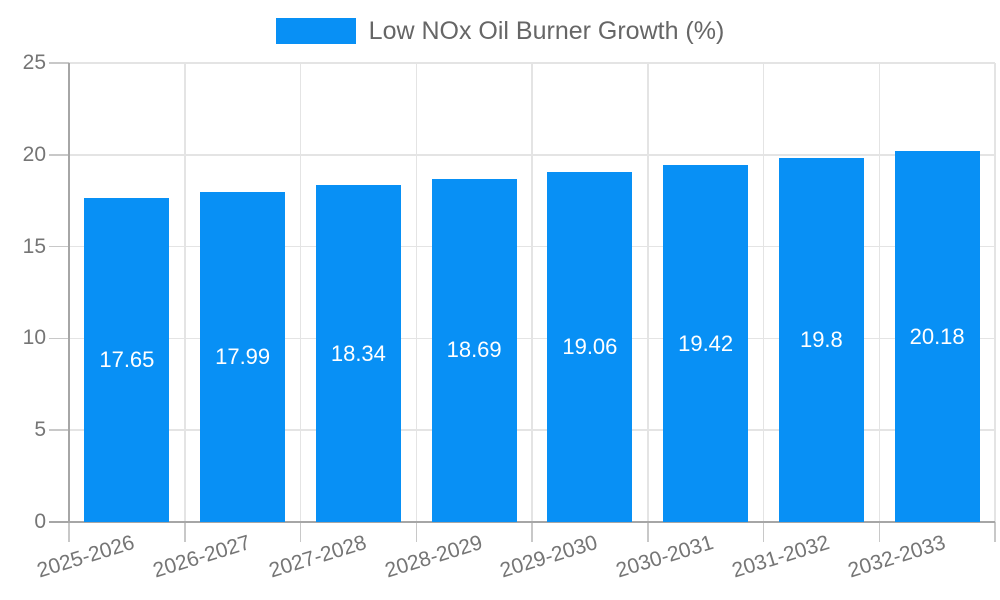  I want to click on x-axis-line, so click(522, 522).